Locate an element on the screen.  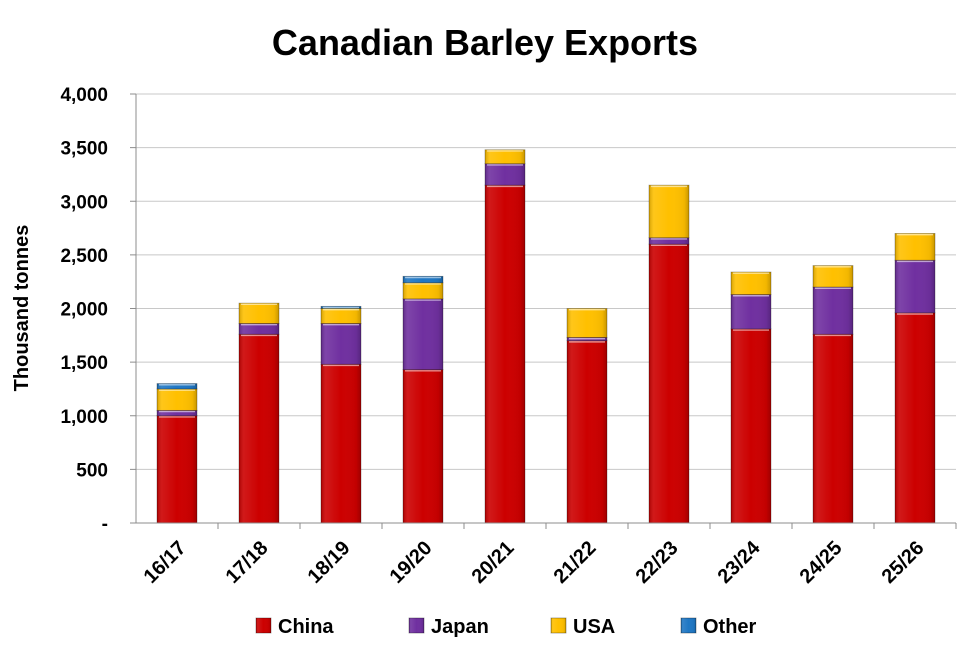
x-tick-label: 24/25 is located at coordinates (821, 562).